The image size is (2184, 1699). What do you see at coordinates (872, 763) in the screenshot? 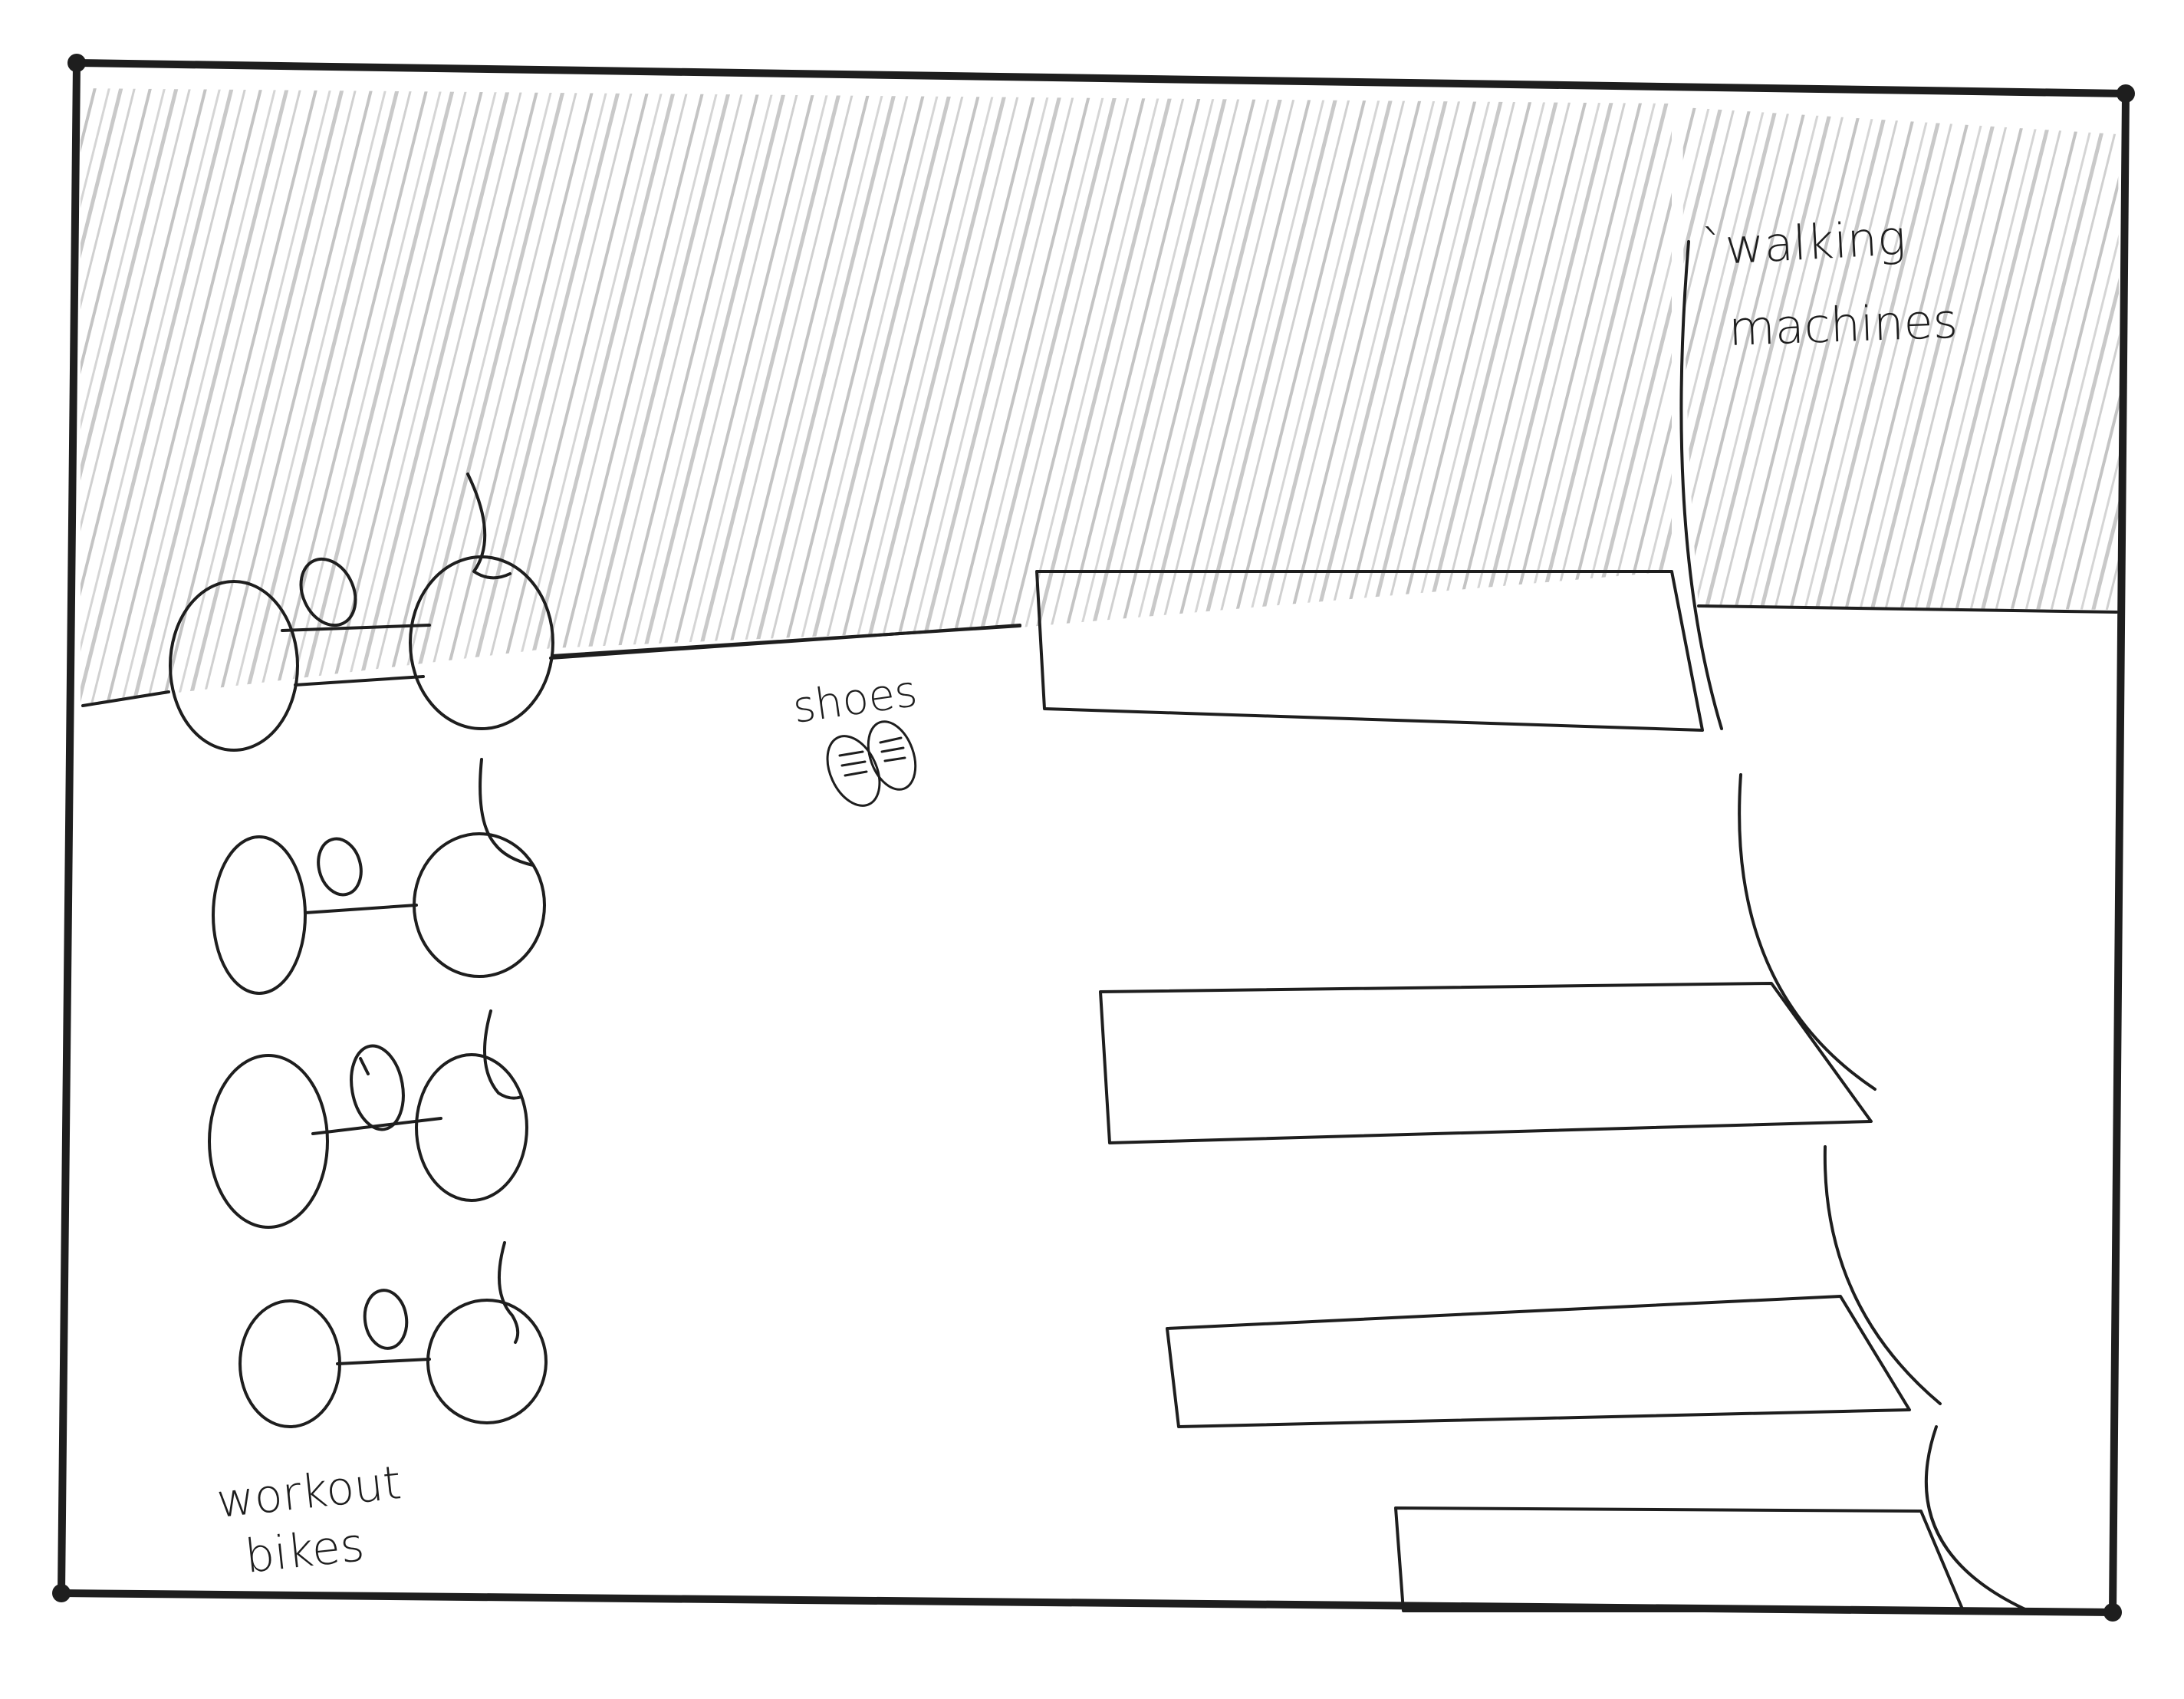
I see `shoes-icon` at bounding box center [872, 763].